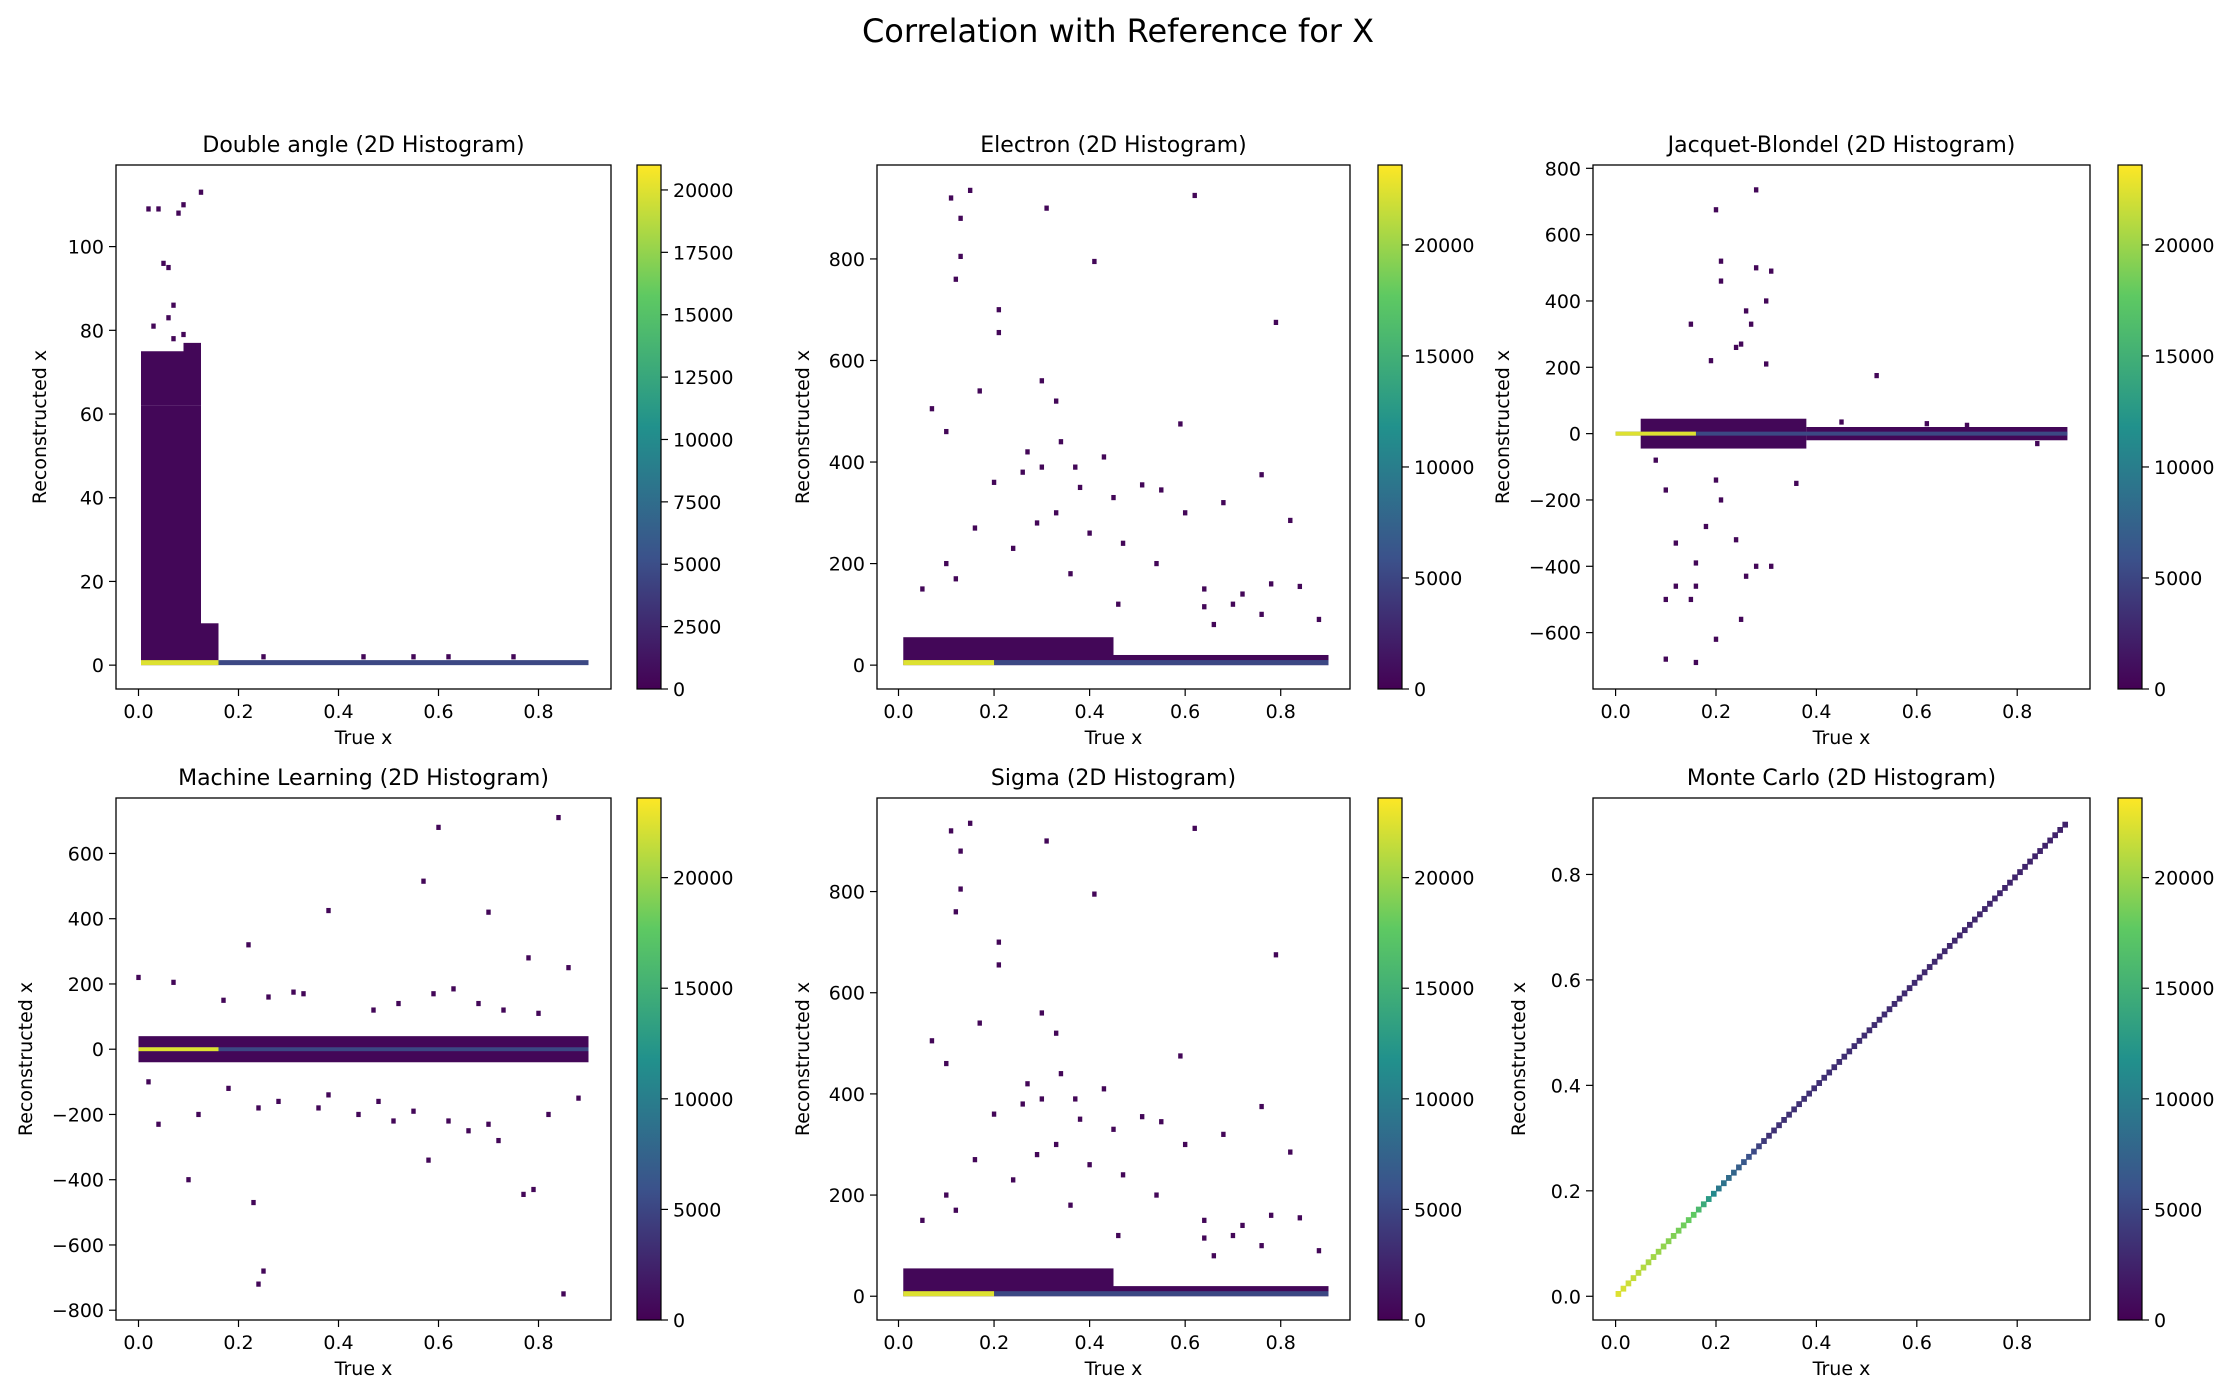 The image size is (2237, 1397). Describe the element at coordinates (697, 503) in the screenshot. I see `colorbar-tick-label: 7500` at that location.